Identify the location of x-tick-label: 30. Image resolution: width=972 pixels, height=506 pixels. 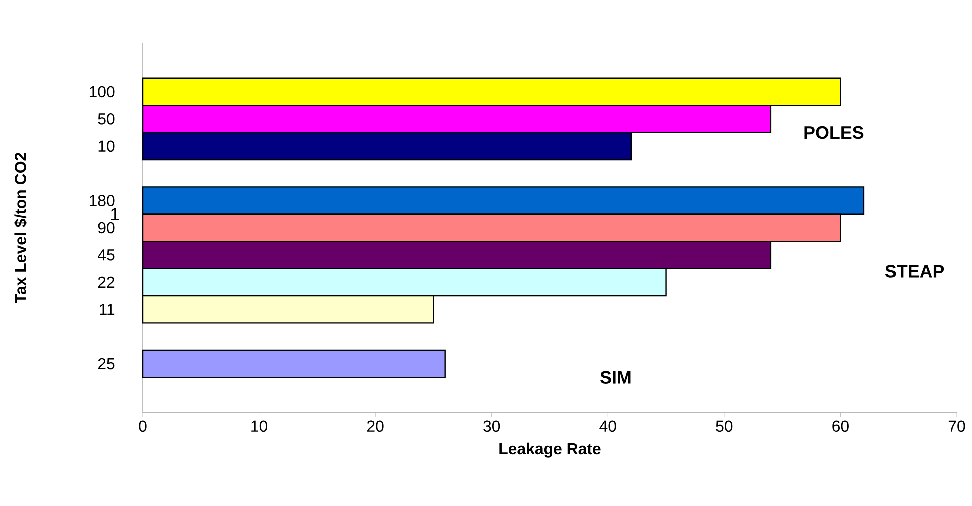
(492, 426).